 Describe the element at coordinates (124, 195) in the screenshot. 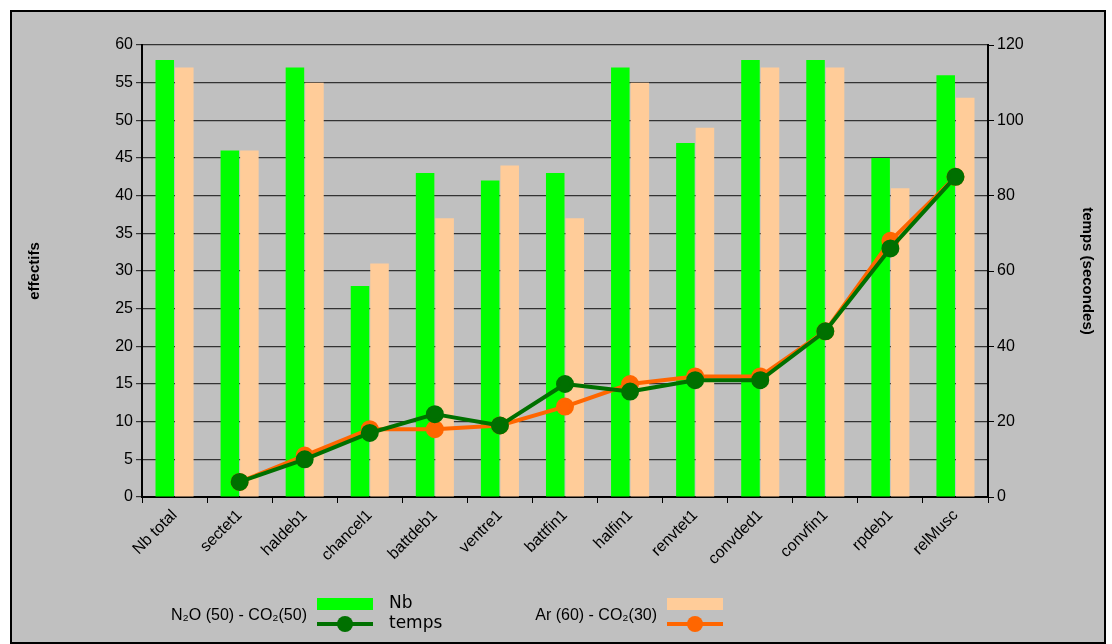

I see `y-tick-label: 40` at that location.